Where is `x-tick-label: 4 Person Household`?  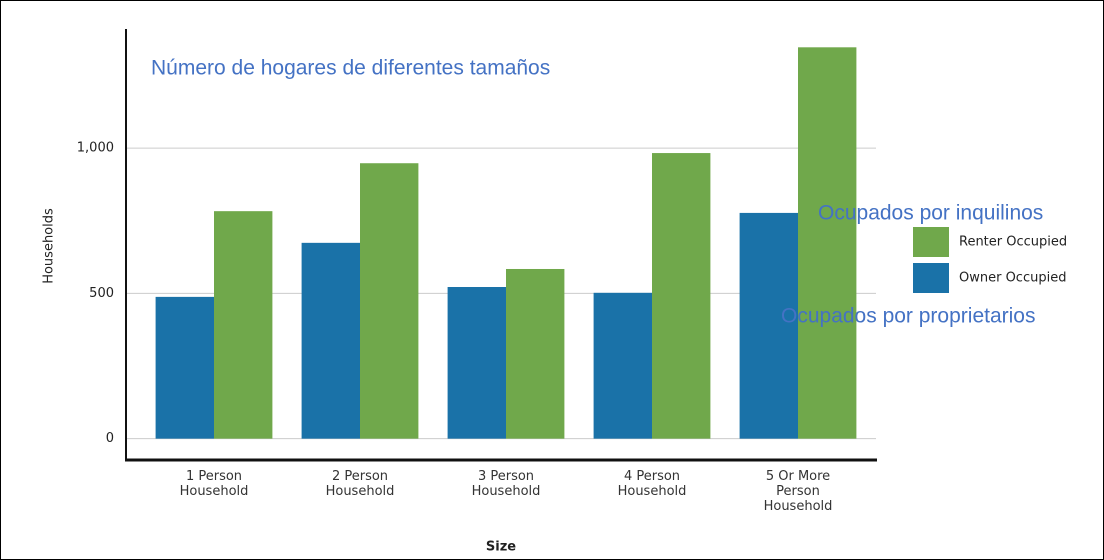
x-tick-label: 4 Person Household is located at coordinates (652, 484).